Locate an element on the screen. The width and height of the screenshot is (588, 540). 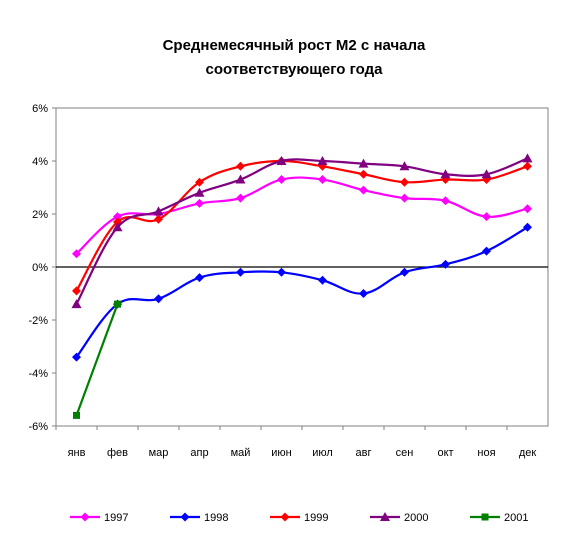
x-tick-label: сен is located at coordinates (405, 453).